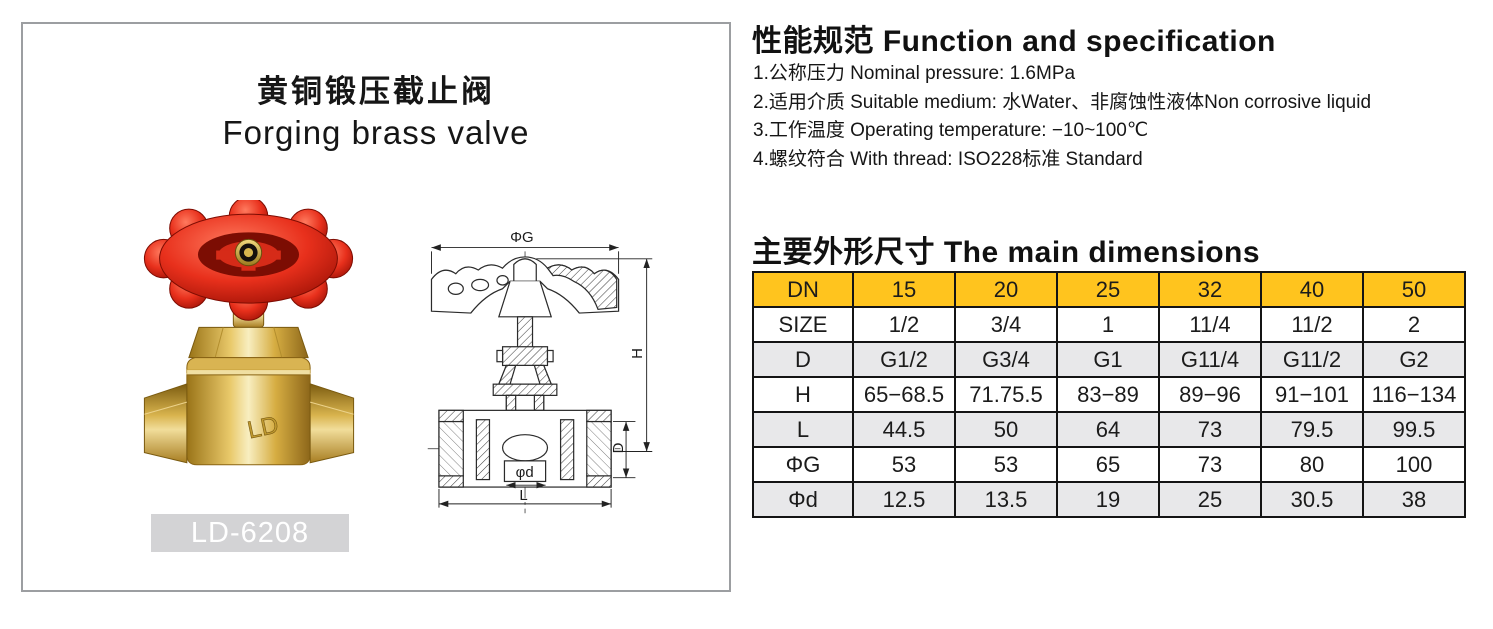 The height and width of the screenshot is (629, 1493). I want to click on table-header-row: DN 15 20 25 32 40 50, so click(1109, 289).